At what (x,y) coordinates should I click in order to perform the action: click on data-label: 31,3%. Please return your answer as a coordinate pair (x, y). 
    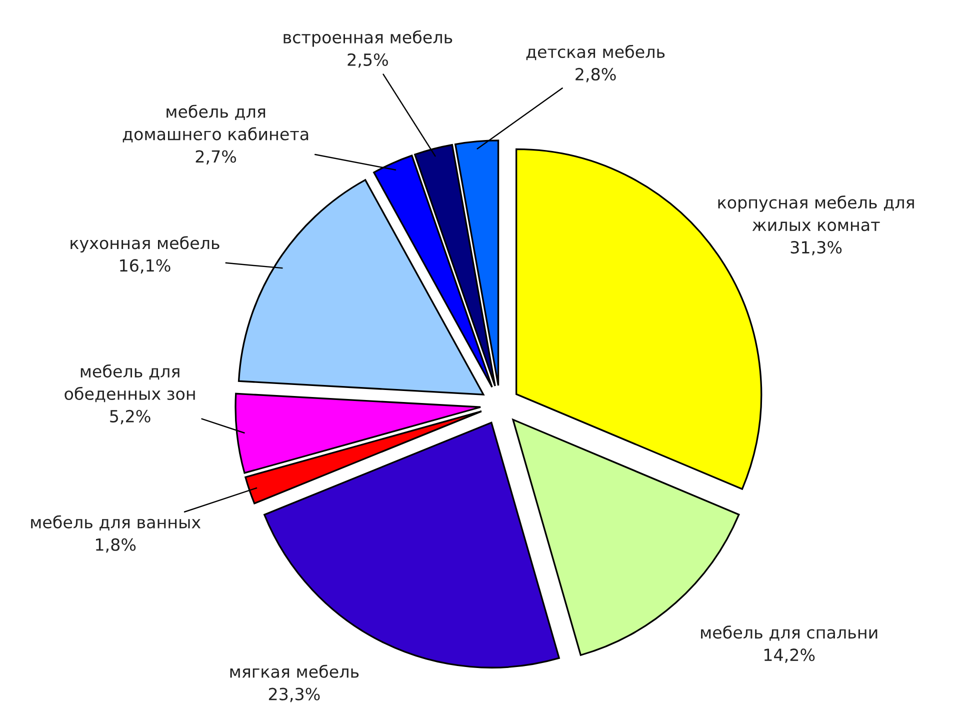
    Looking at the image, I should click on (816, 248).